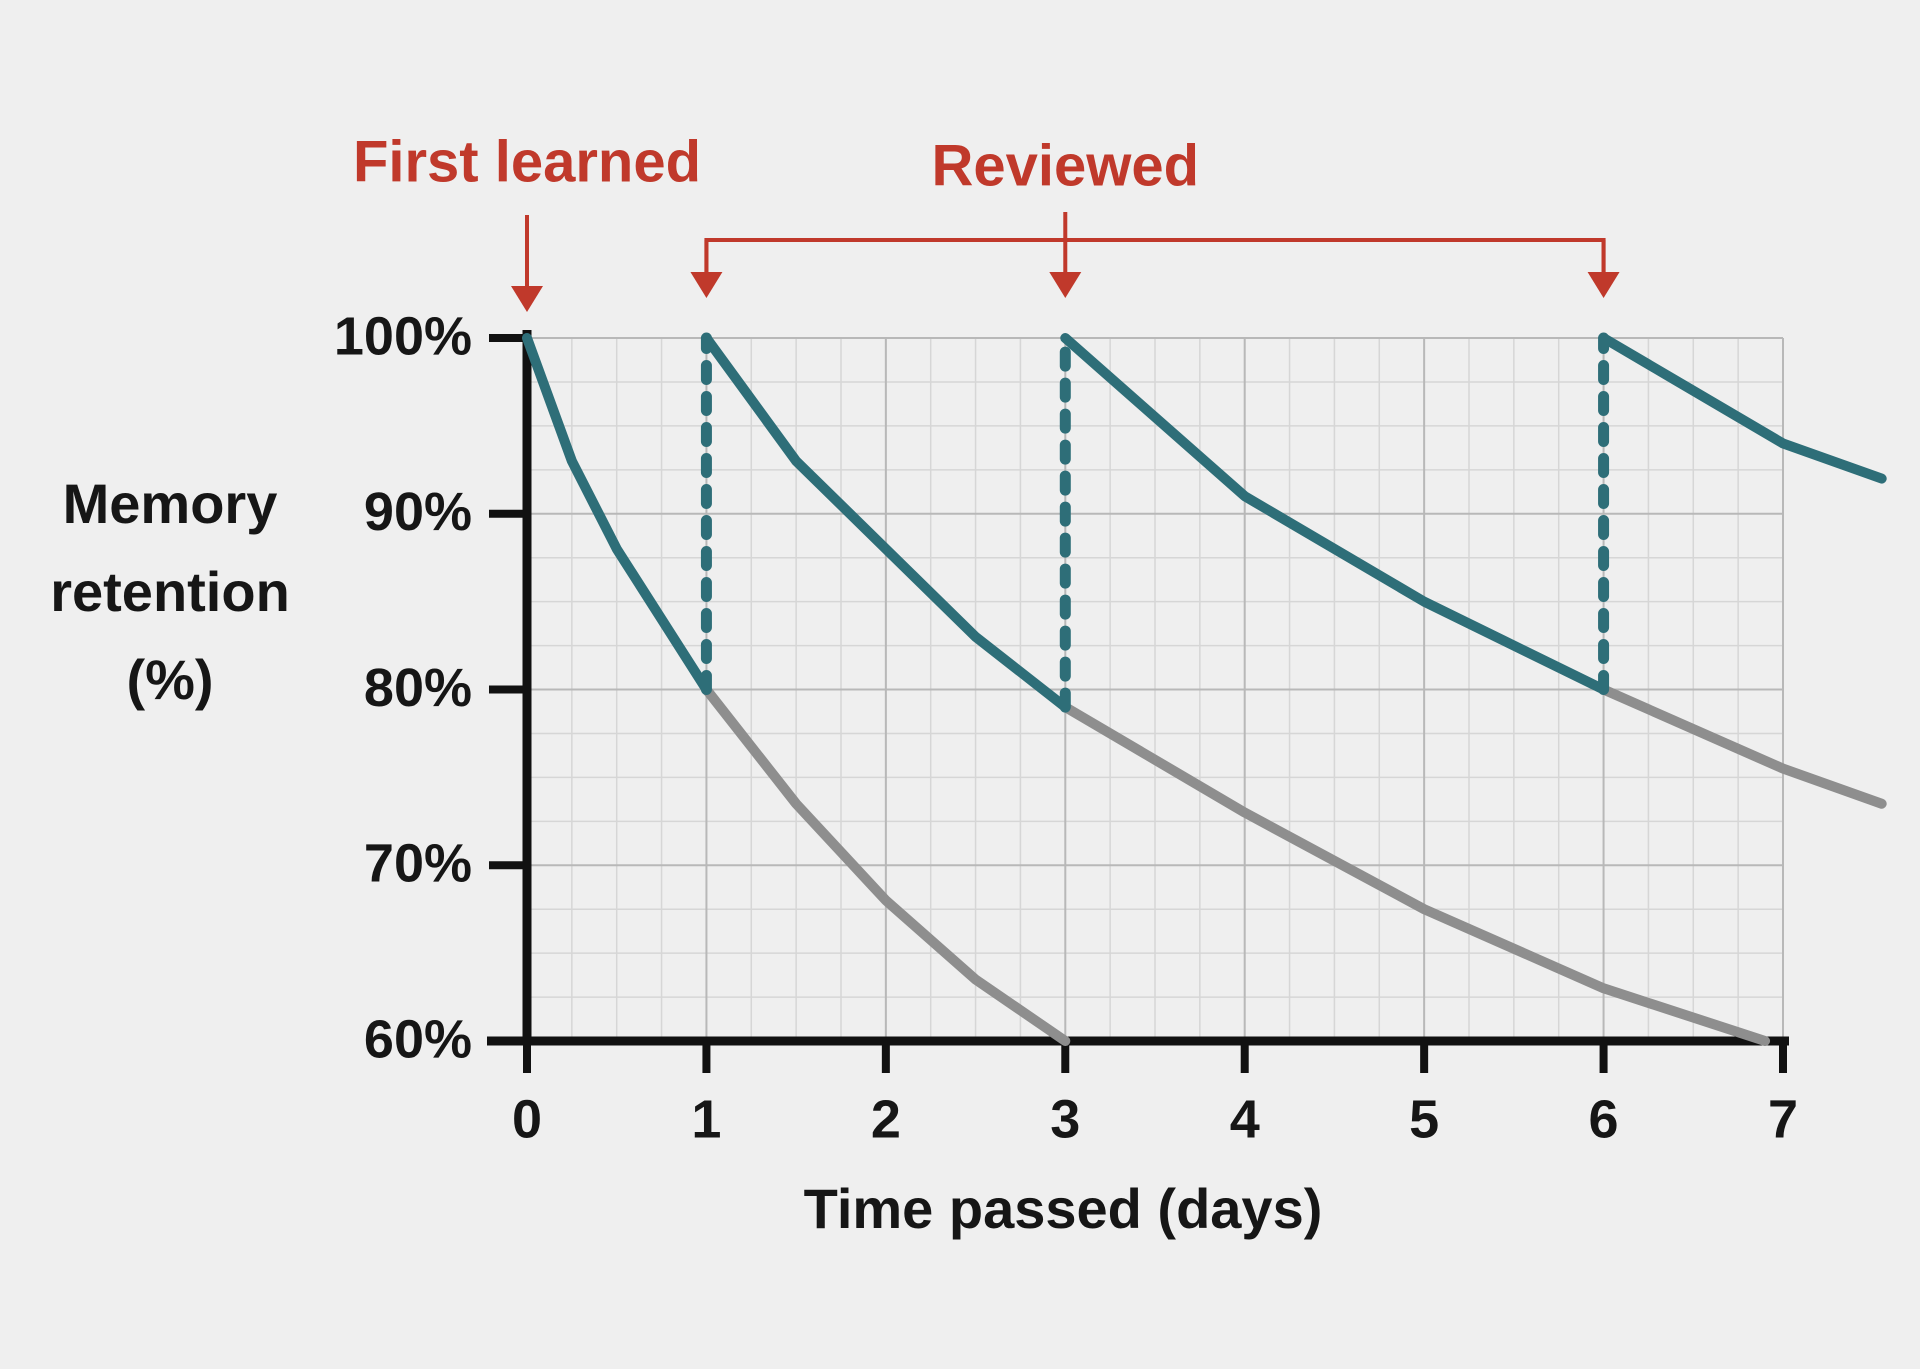 The image size is (1920, 1369). What do you see at coordinates (418, 688) in the screenshot?
I see `y-tick-label: 80%` at bounding box center [418, 688].